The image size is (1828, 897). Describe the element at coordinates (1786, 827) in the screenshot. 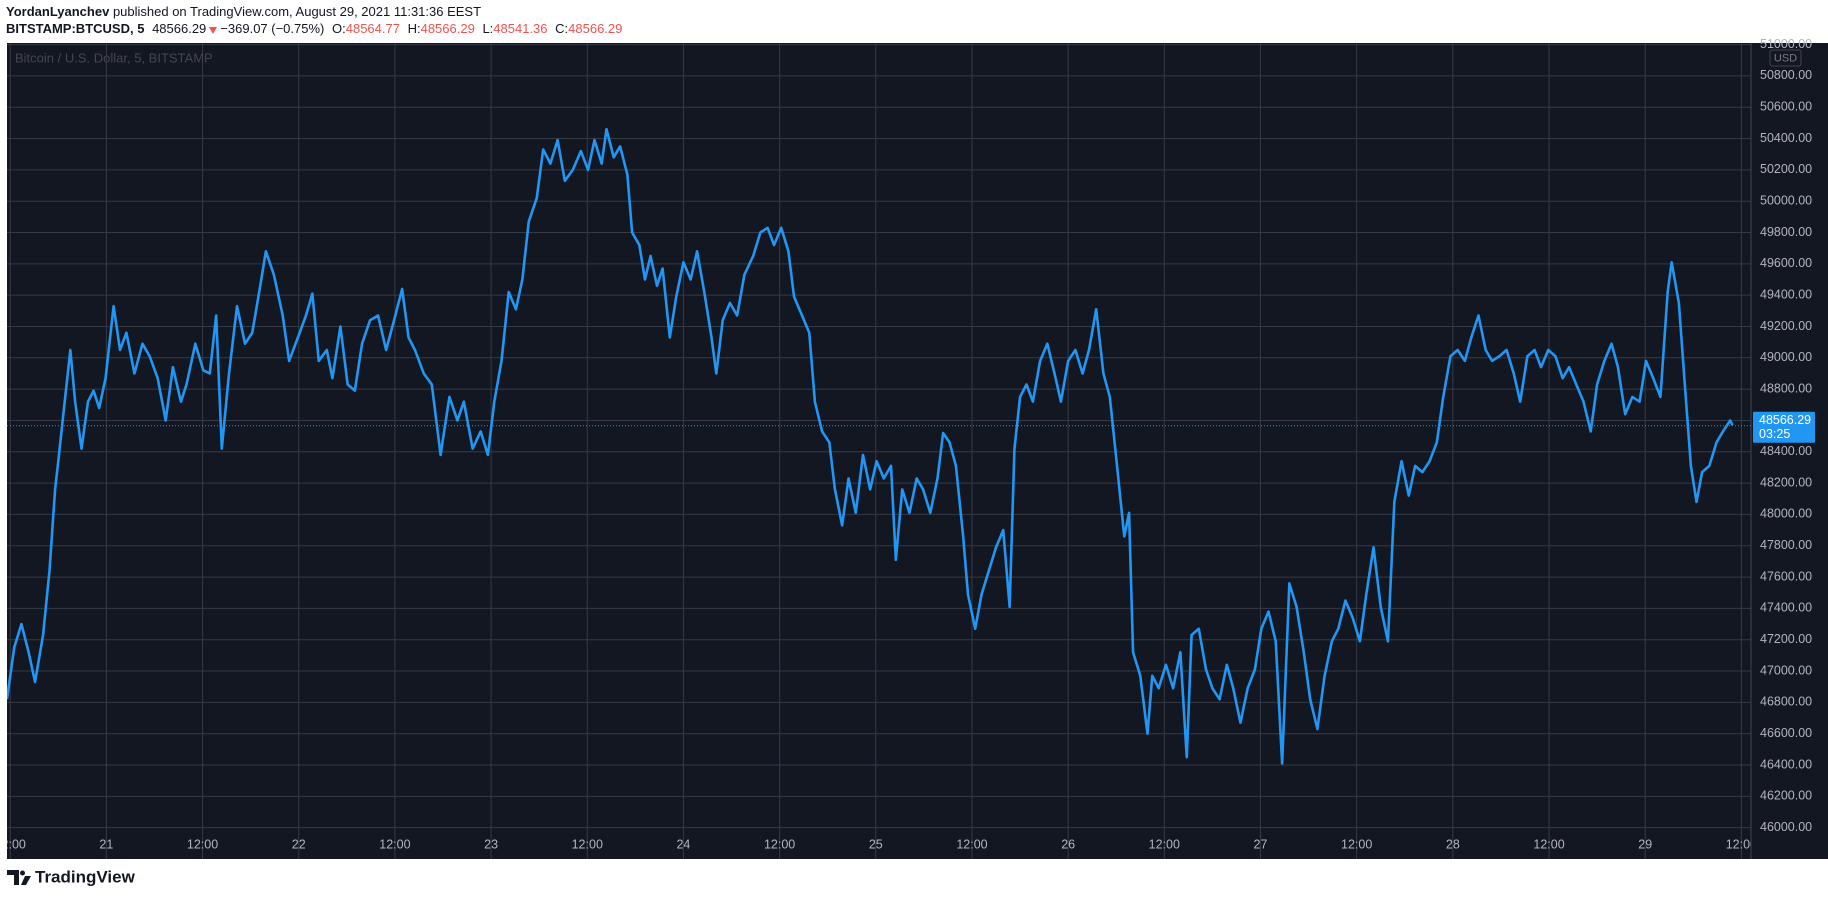

I see `y-tick-label: 46000.00` at that location.